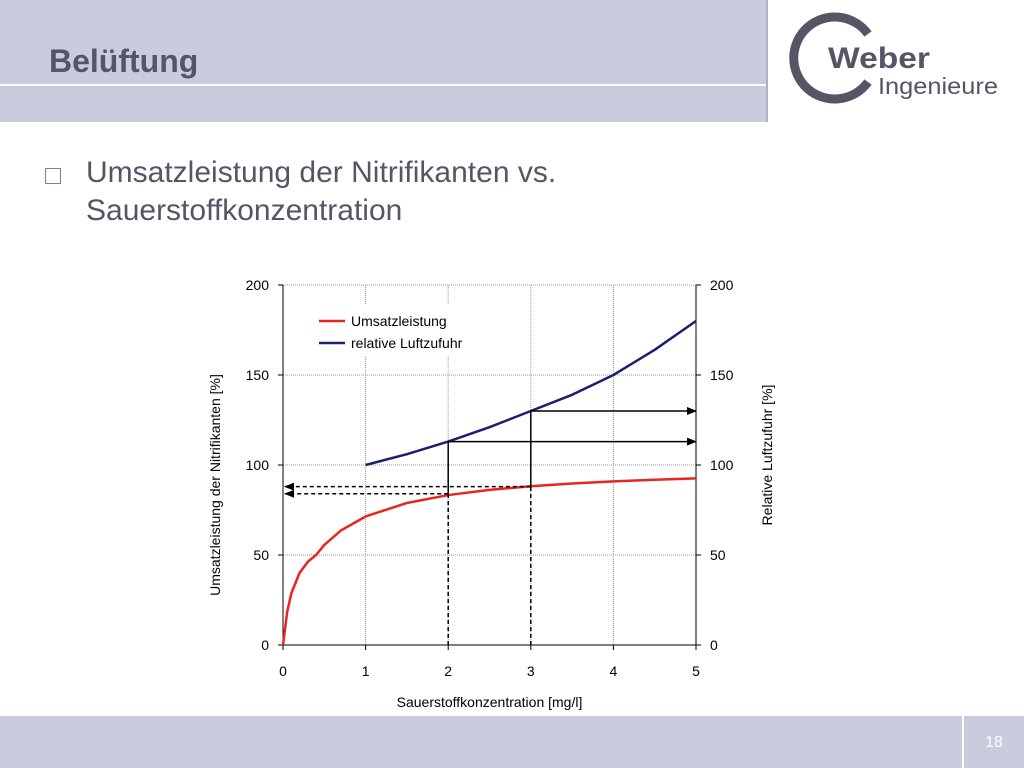 The height and width of the screenshot is (768, 1024). Describe the element at coordinates (383, 104) in the screenshot. I see `header-lower-band` at that location.